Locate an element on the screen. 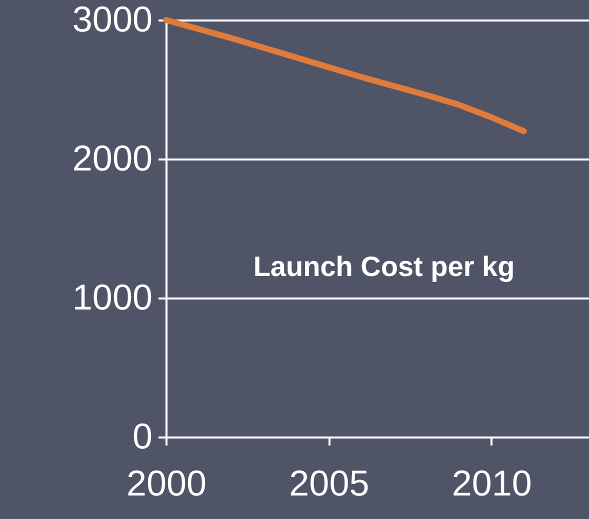 The width and height of the screenshot is (589, 519). x-tick-label: 2000 is located at coordinates (166, 483).